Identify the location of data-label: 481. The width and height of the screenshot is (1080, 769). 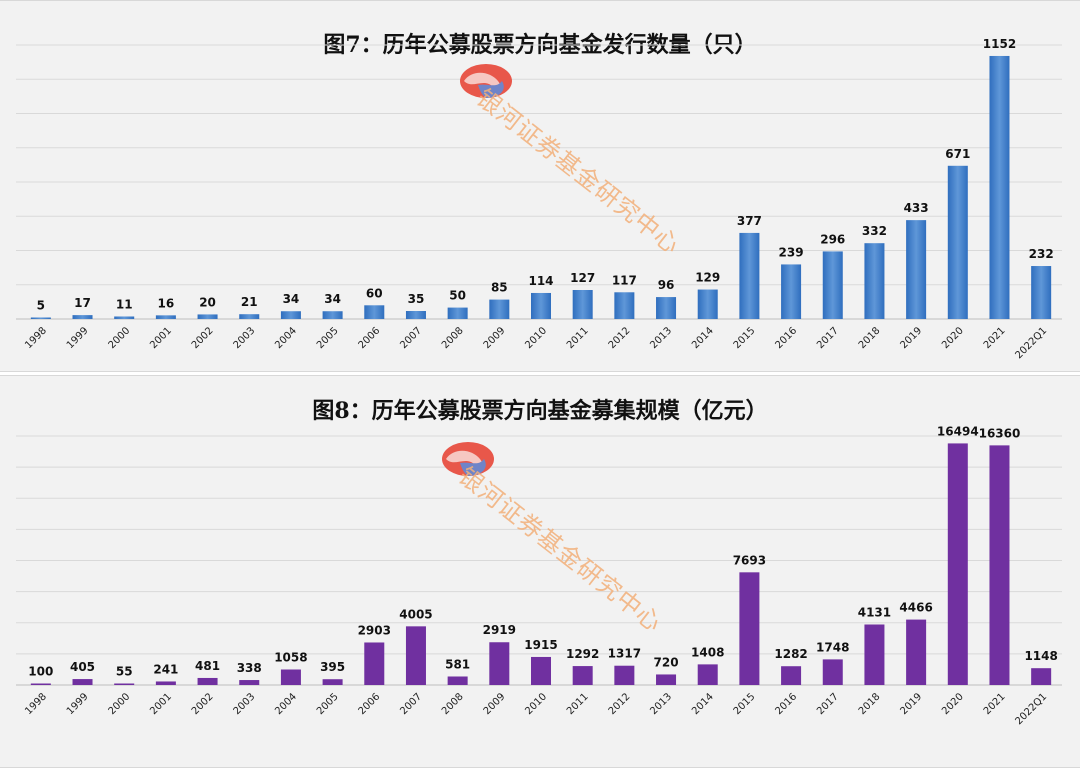
(207, 666).